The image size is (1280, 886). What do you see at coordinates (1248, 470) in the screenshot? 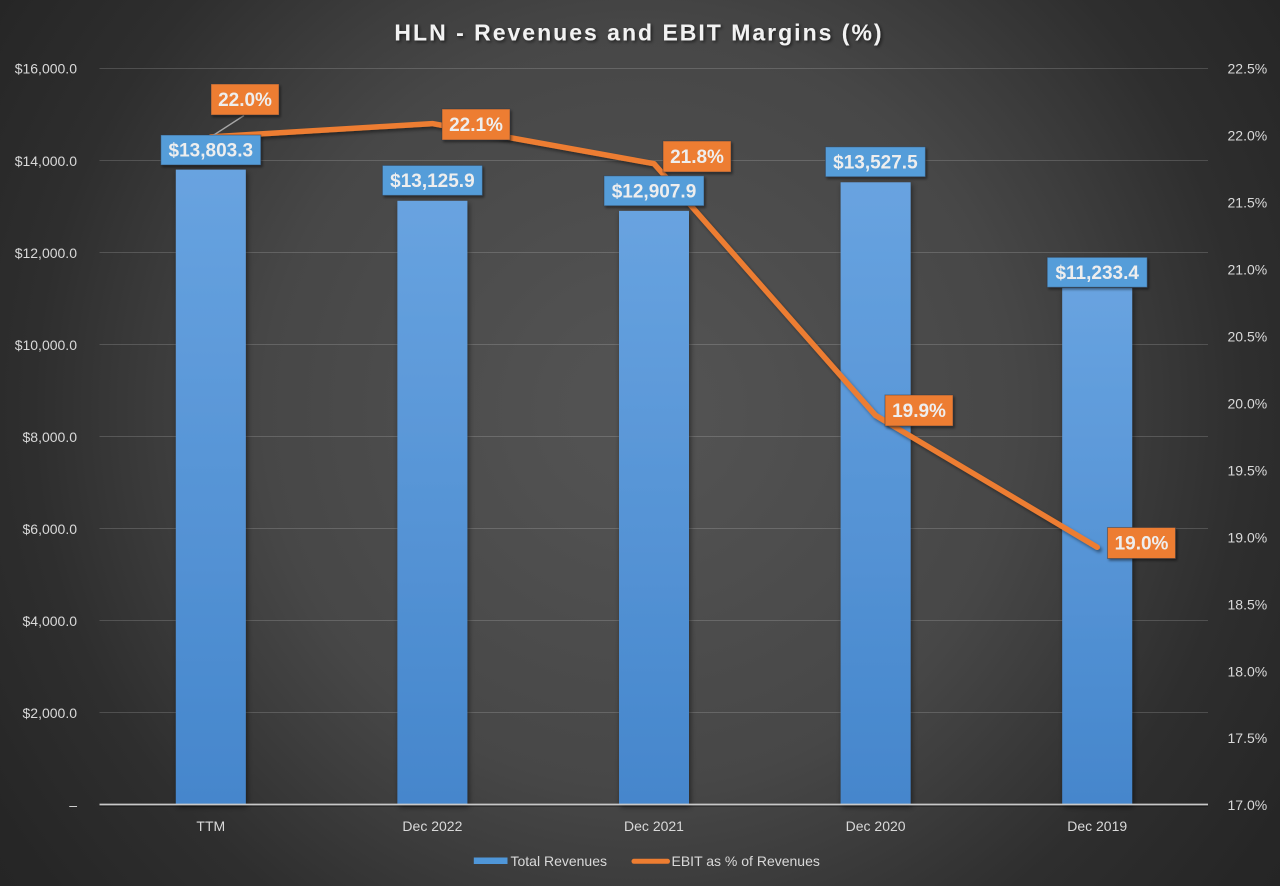
I see `svg-text: 19.5%` at bounding box center [1248, 470].